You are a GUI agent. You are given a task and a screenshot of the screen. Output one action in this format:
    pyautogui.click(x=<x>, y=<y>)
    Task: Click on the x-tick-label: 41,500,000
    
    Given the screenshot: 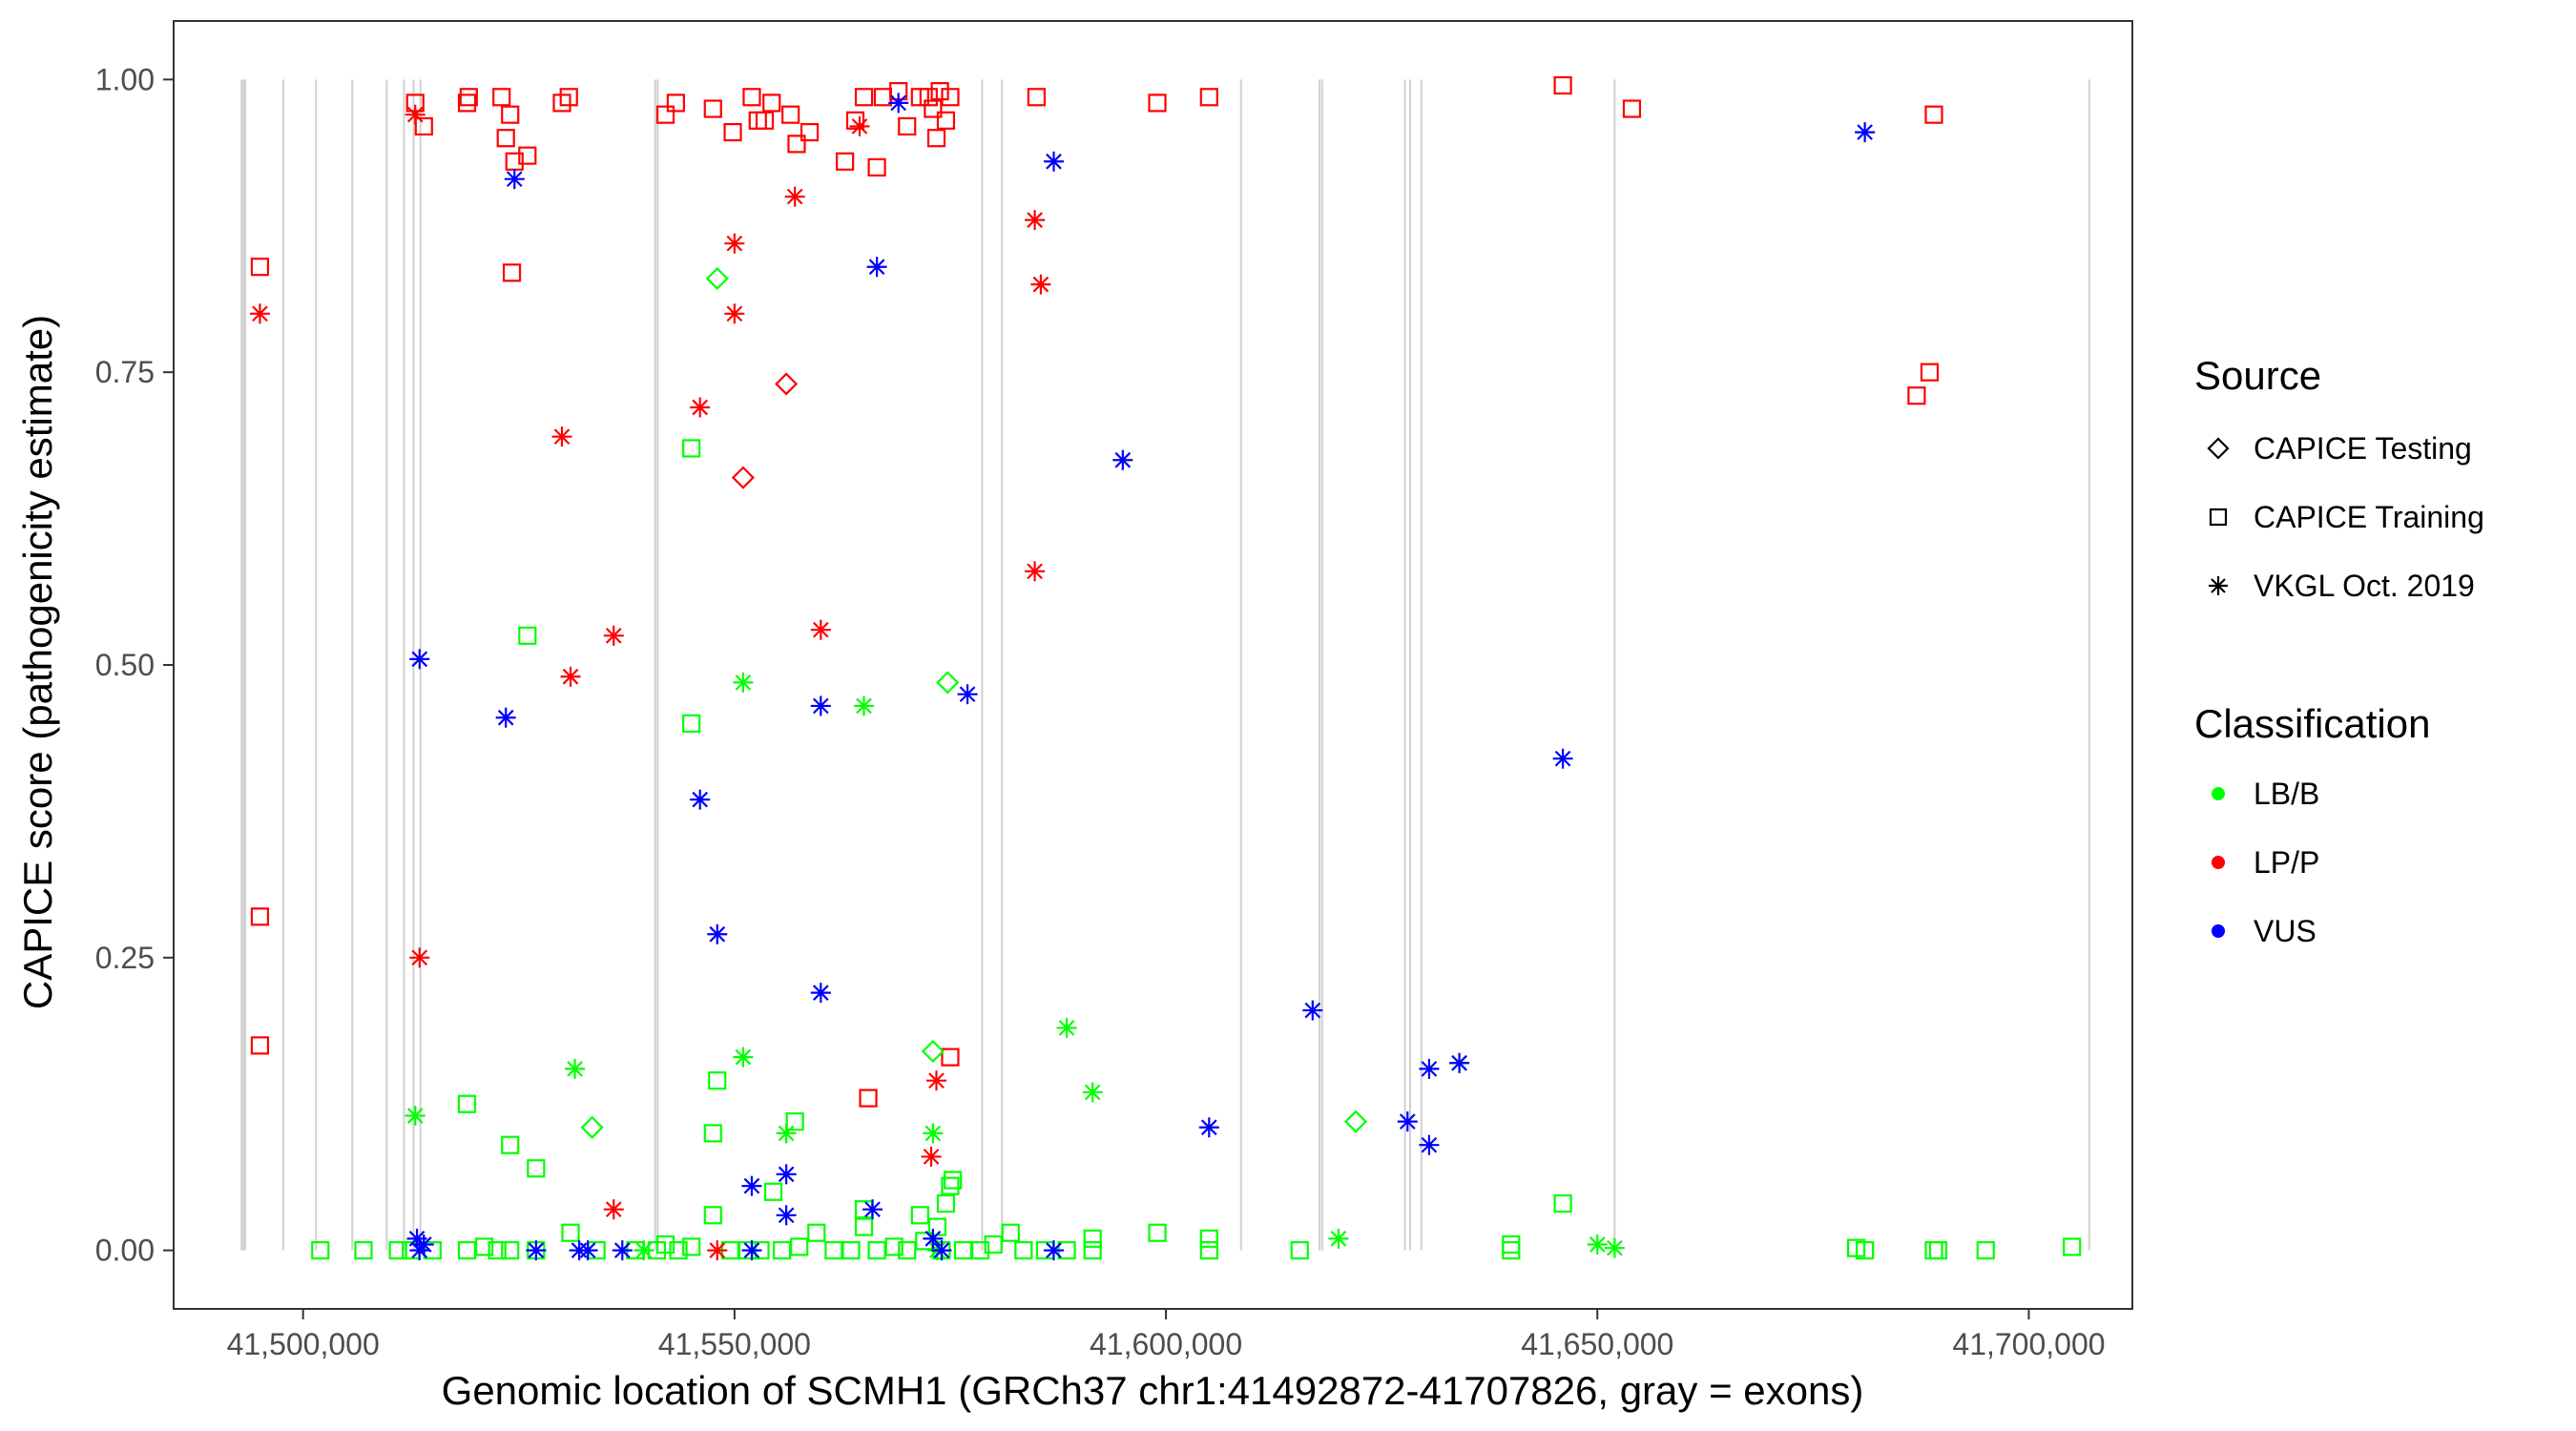 What is the action you would take?
    pyautogui.click(x=303, y=1344)
    